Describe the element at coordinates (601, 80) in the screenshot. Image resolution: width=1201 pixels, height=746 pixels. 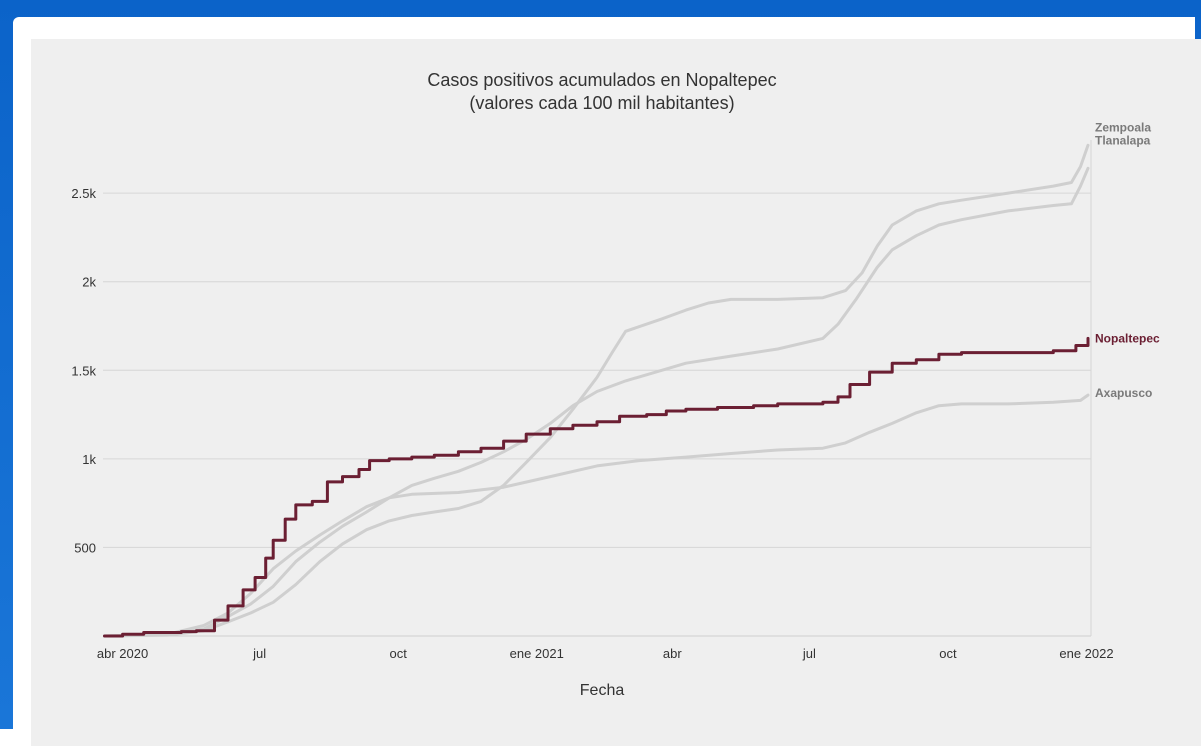
I see `chart-title: Casos positivos acumulados en Nopaltepec` at that location.